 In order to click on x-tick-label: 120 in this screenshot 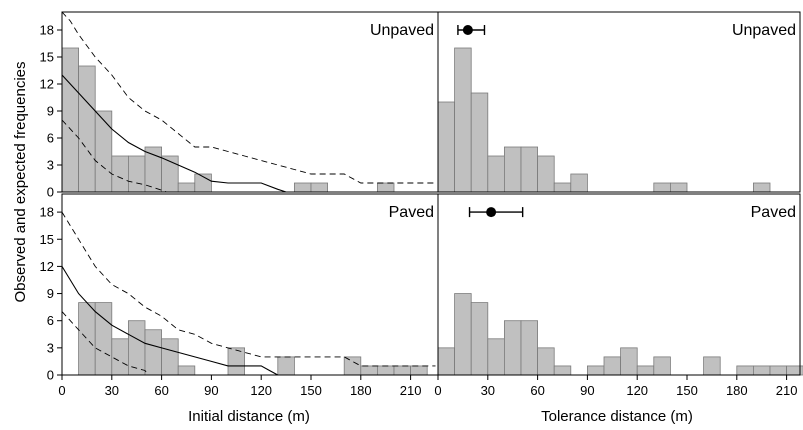, I will do `click(637, 390)`.